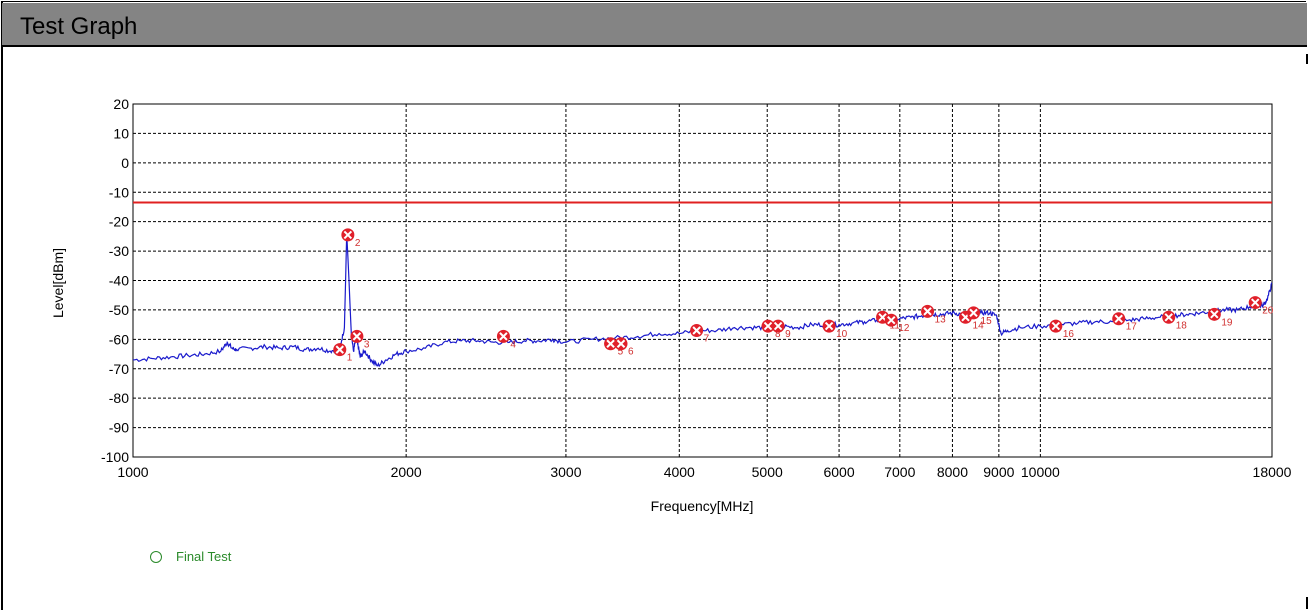 The width and height of the screenshot is (1311, 612). What do you see at coordinates (119, 251) in the screenshot?
I see `y-tick-label: -30` at bounding box center [119, 251].